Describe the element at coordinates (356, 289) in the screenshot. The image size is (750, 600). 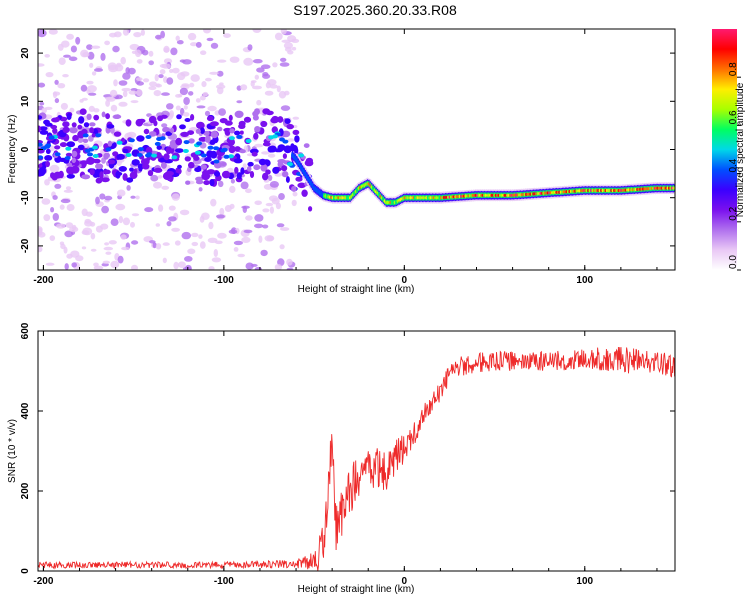
I see `spectrogram-x-axis-label: Height of straight line (km)` at that location.